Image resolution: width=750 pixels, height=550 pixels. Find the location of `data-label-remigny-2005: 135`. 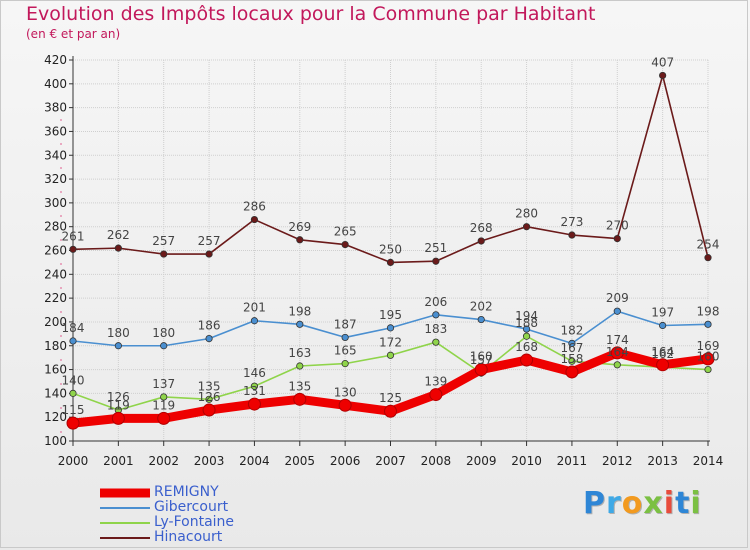

data-label-remigny-2005: 135 is located at coordinates (299, 386).